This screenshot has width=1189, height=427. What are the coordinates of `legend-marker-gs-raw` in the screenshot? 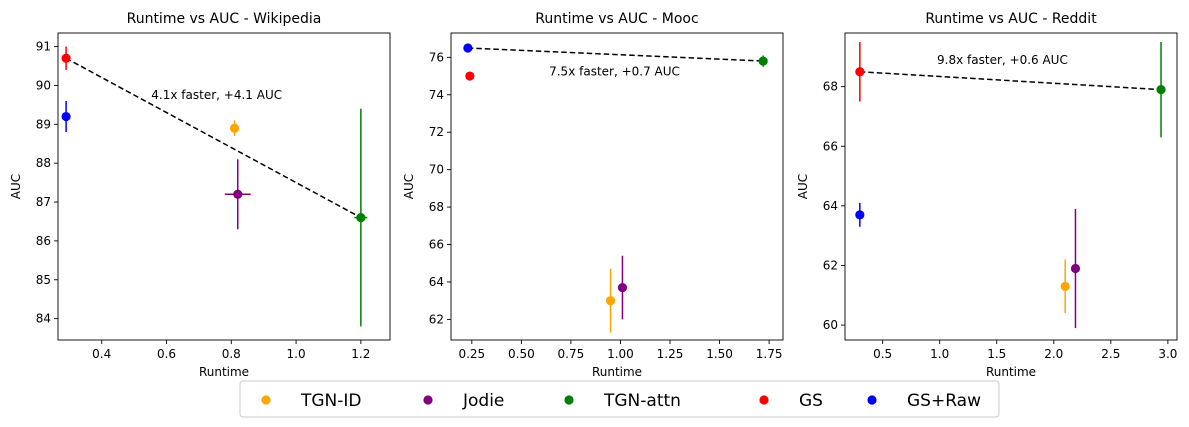 It's located at (872, 400).